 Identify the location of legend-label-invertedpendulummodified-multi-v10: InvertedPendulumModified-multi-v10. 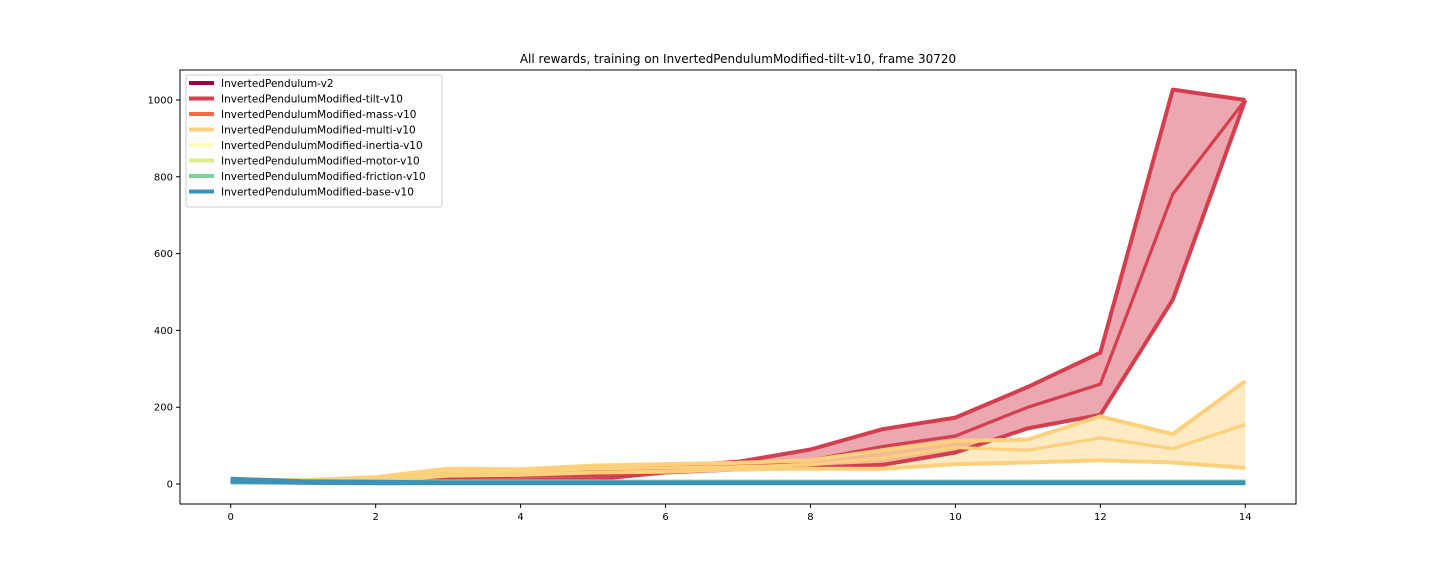
(318, 131).